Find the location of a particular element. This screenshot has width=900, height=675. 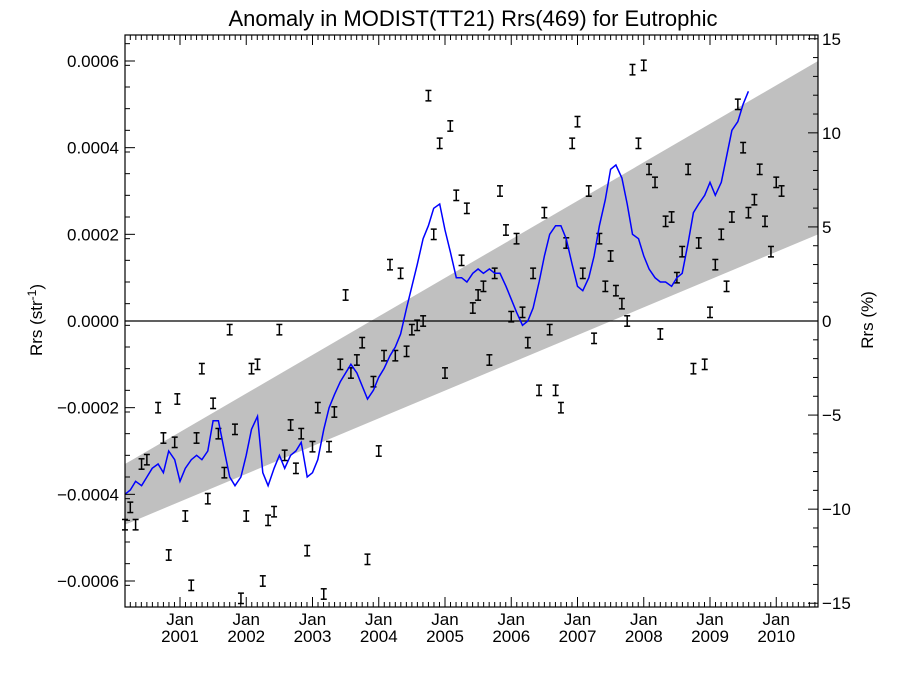

x-tick-label-year: 2005 is located at coordinates (445, 636).